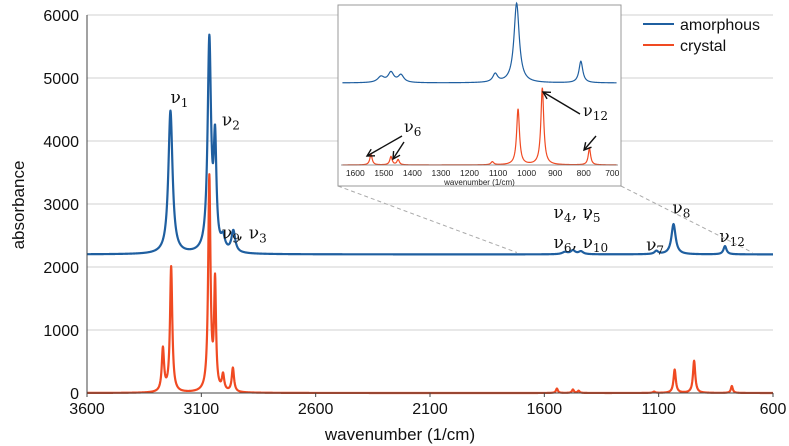 Image resolution: width=789 pixels, height=446 pixels. Describe the element at coordinates (562, 244) in the screenshot. I see `peak-label: ν6` at that location.